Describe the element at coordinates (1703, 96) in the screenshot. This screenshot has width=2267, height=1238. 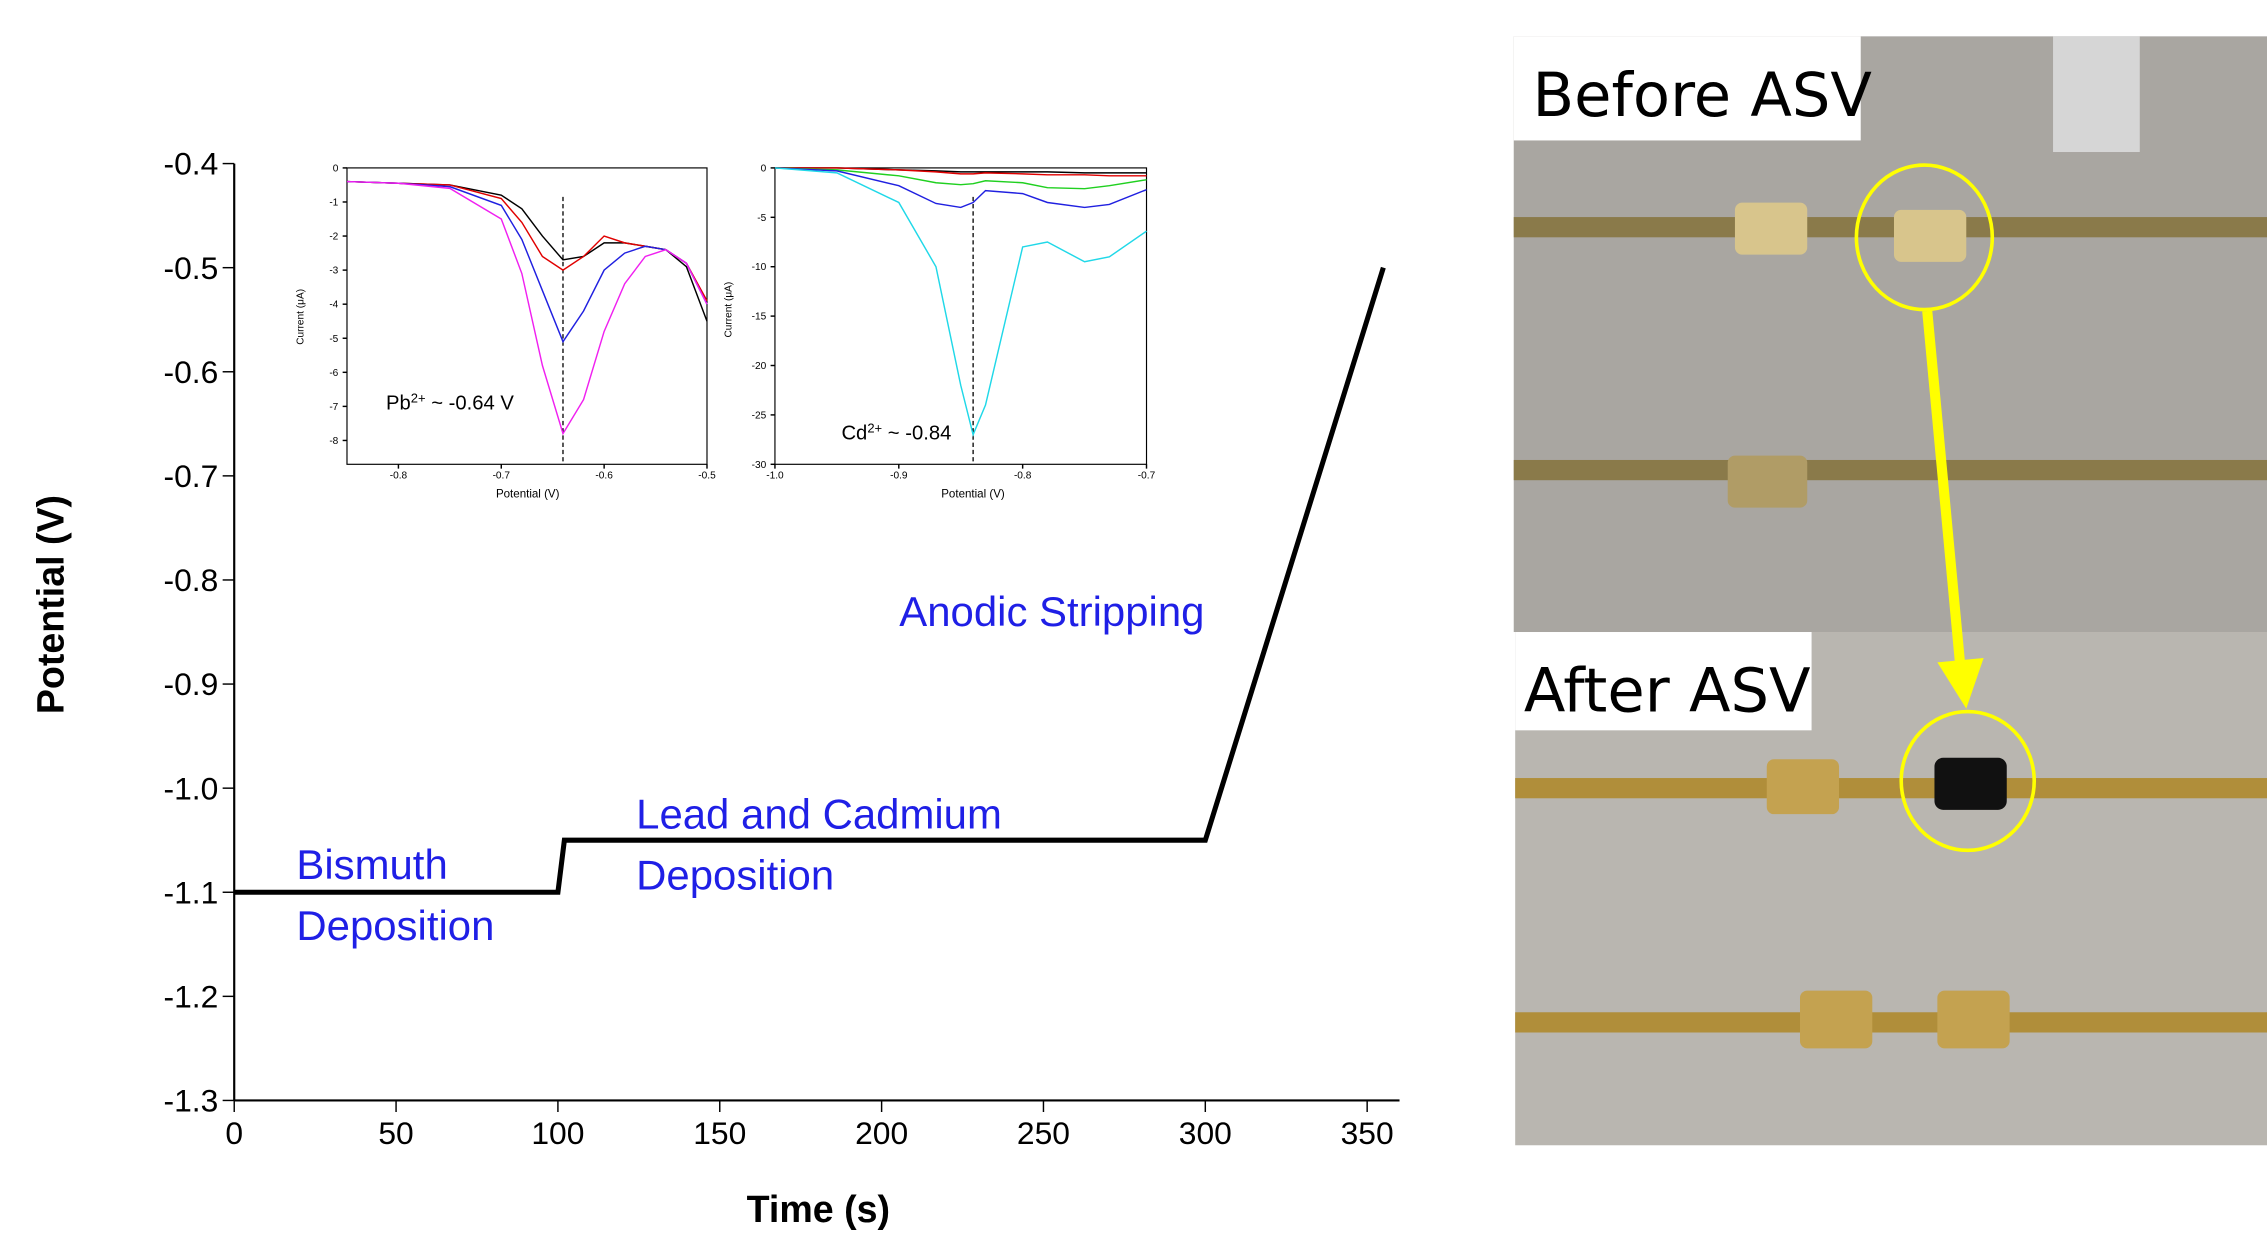
I see `photo-label: Before ASV` at that location.